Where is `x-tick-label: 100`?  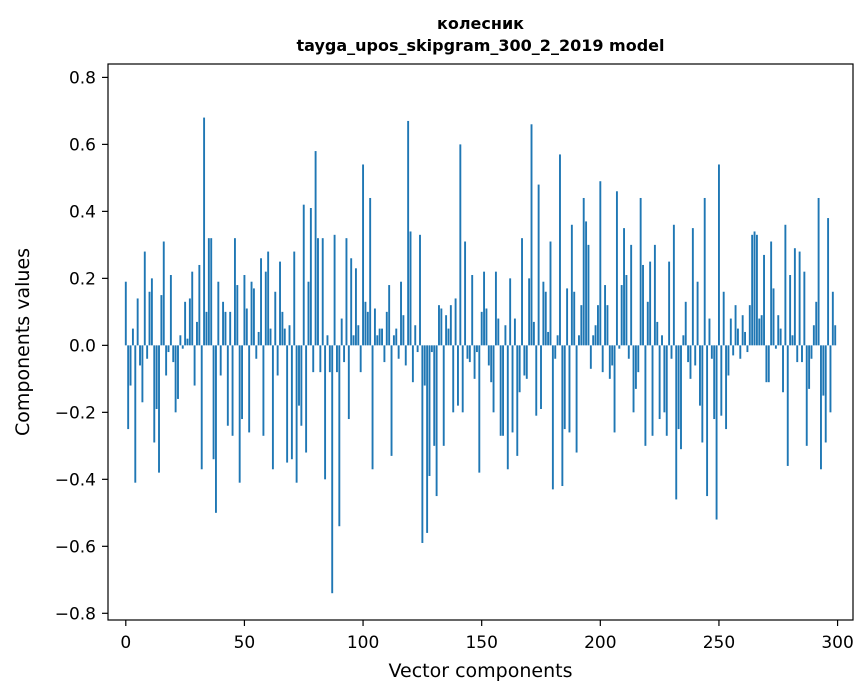 x-tick-label: 100 is located at coordinates (363, 643).